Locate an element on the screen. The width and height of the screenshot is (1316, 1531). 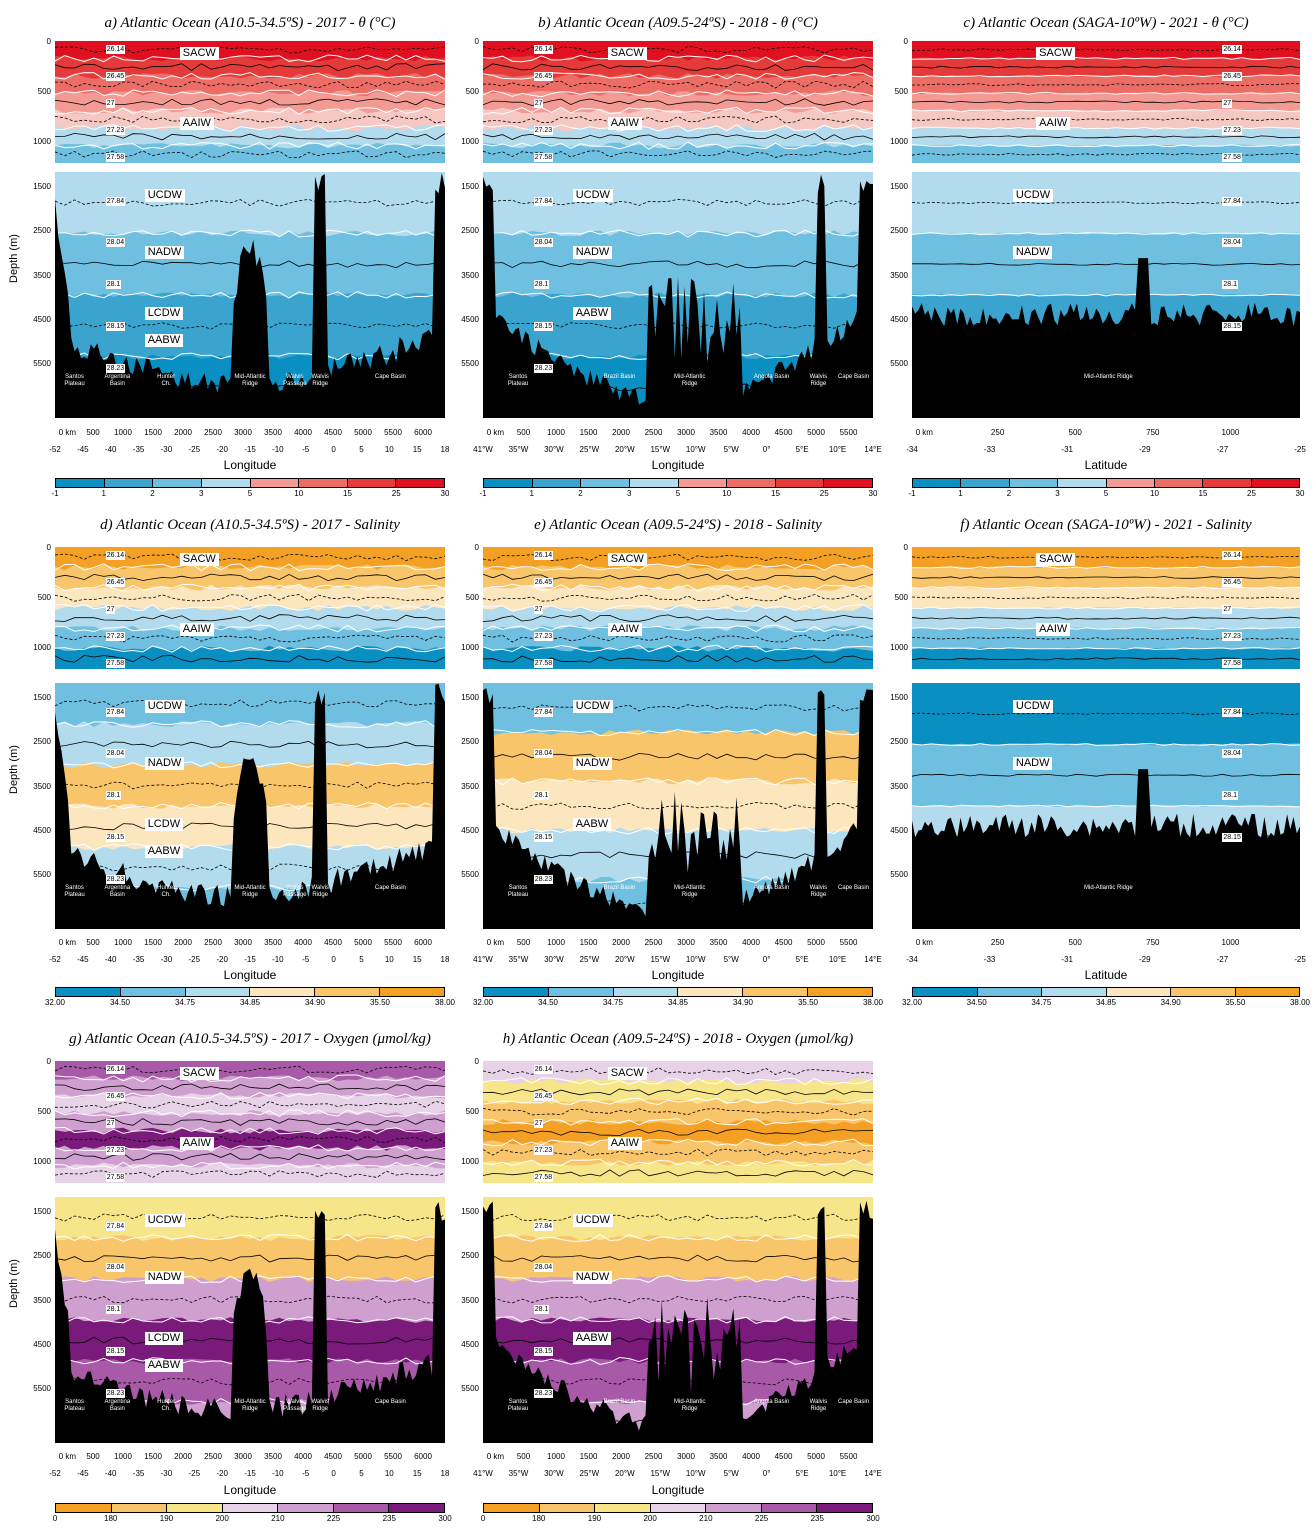
distance-tick-label: 5000 is located at coordinates (816, 1456).